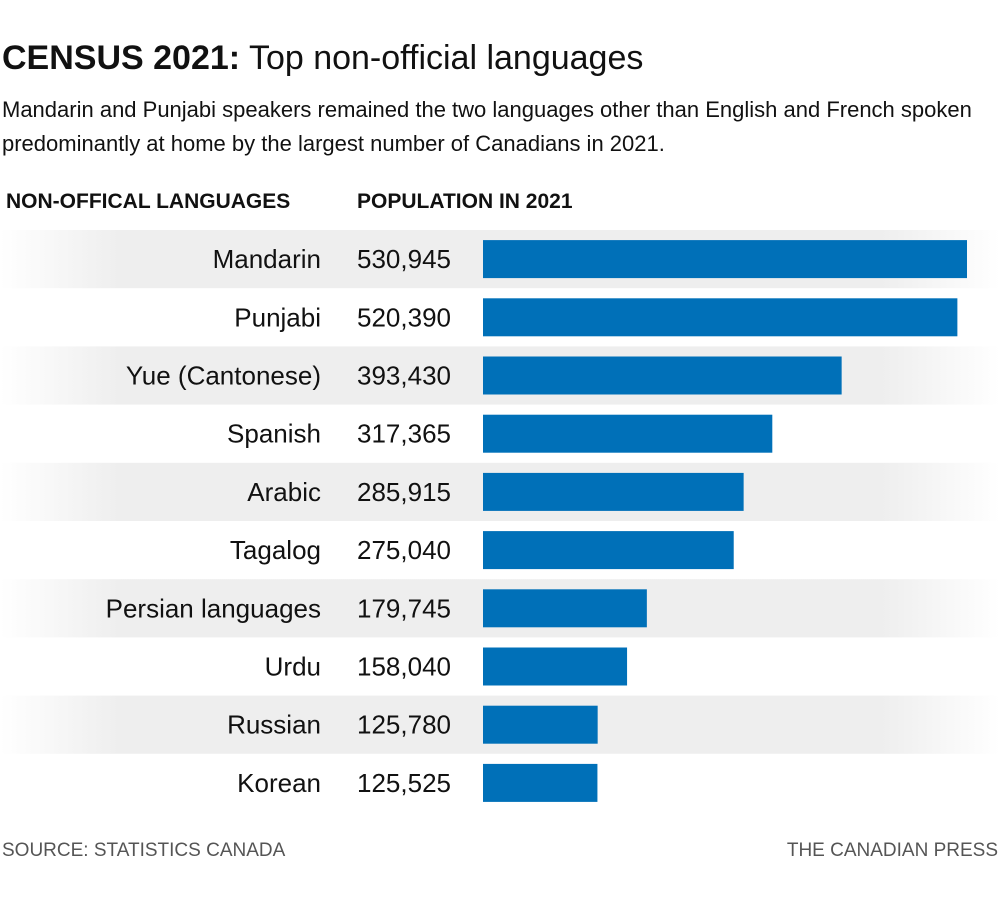  What do you see at coordinates (274, 725) in the screenshot?
I see `category-label: Russian` at bounding box center [274, 725].